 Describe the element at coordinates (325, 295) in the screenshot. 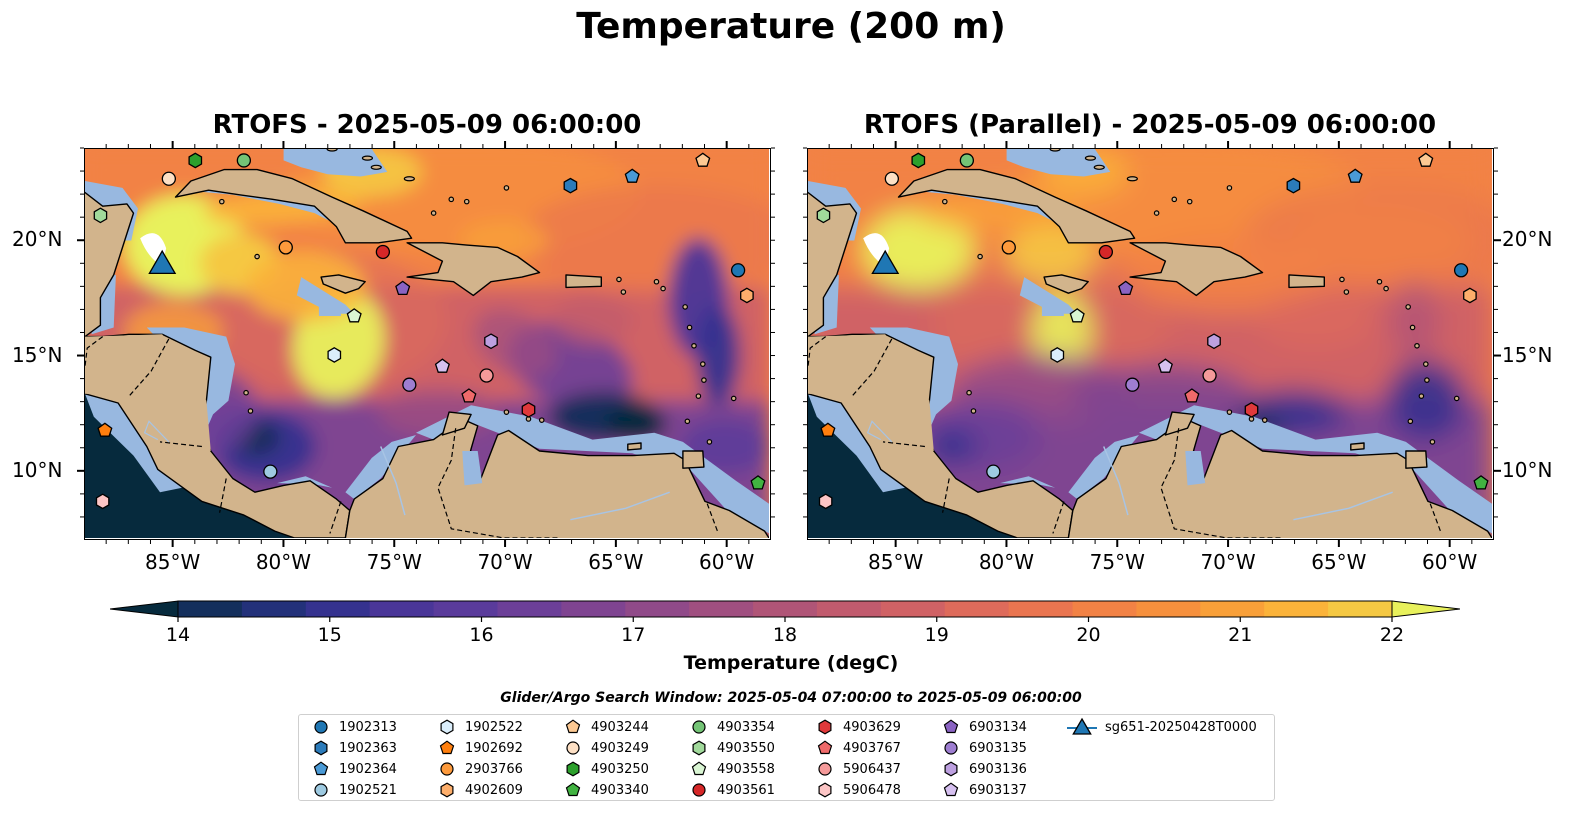

I see `shelf-jamaicaBank` at that location.